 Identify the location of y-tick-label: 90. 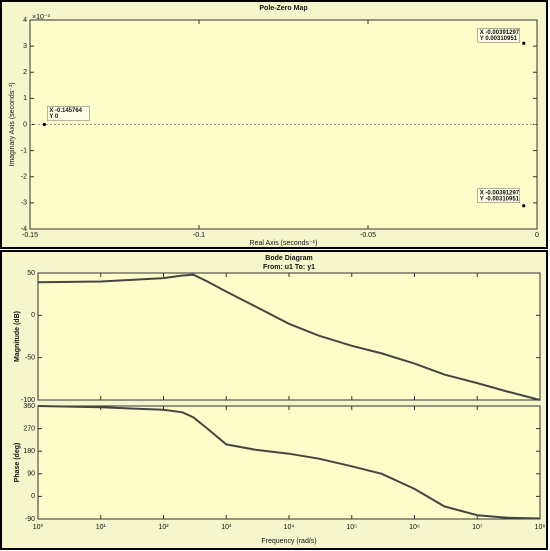
(31, 474).